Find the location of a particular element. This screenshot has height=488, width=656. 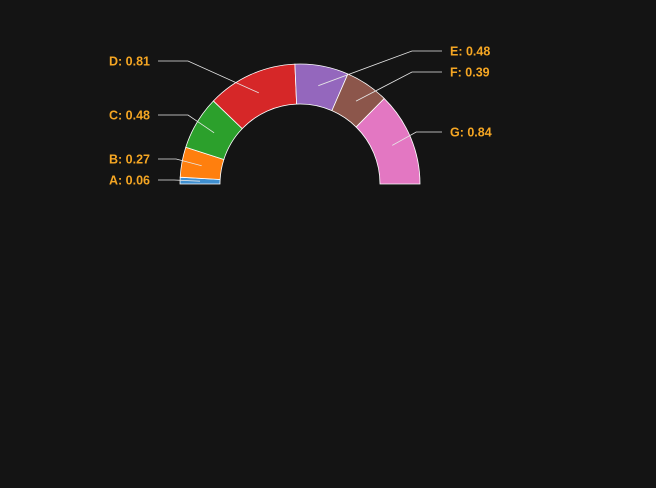

slice-label-b: B: 0.27 is located at coordinates (129, 160).